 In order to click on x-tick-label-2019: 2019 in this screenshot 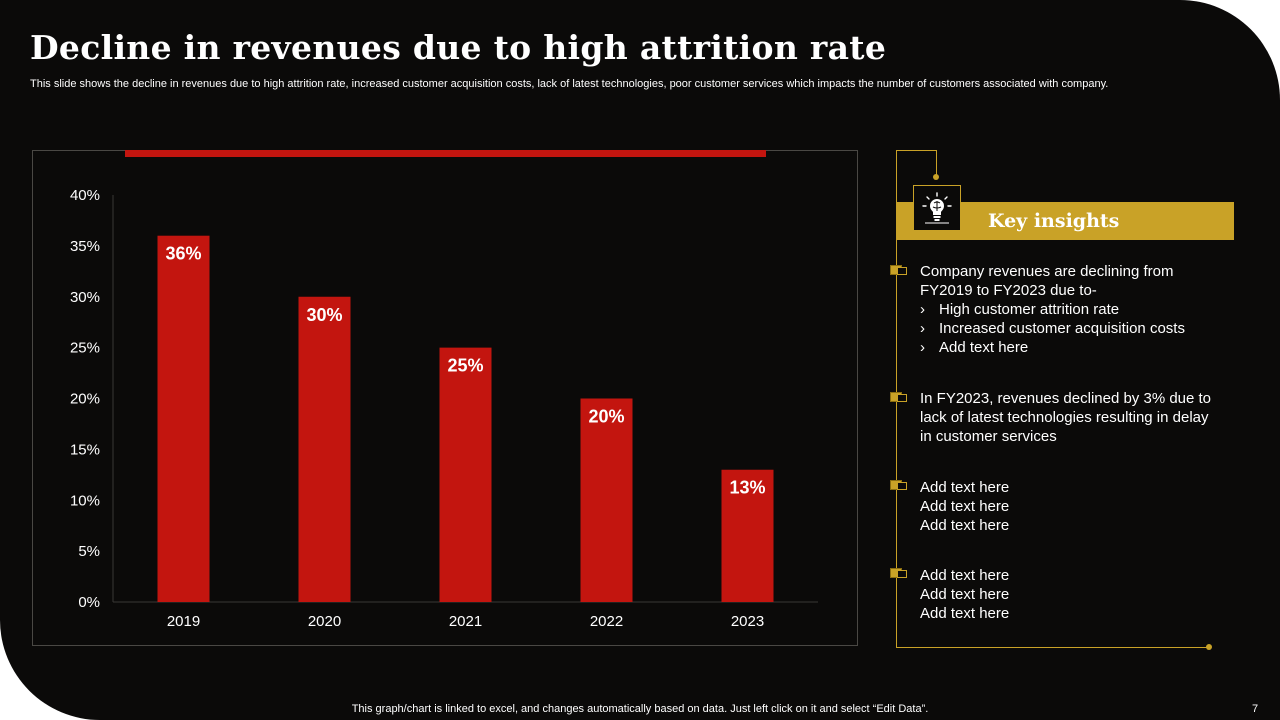, I will do `click(183, 621)`.